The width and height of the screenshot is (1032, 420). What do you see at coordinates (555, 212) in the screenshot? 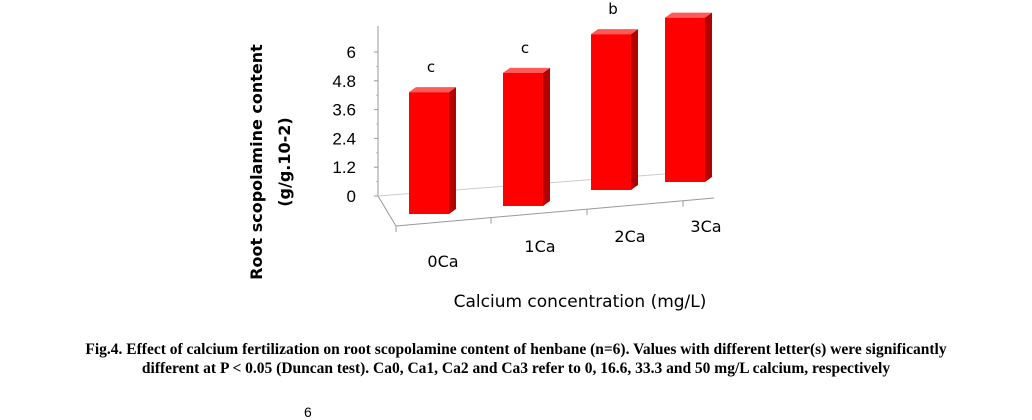
I see `x-axis-line` at bounding box center [555, 212].